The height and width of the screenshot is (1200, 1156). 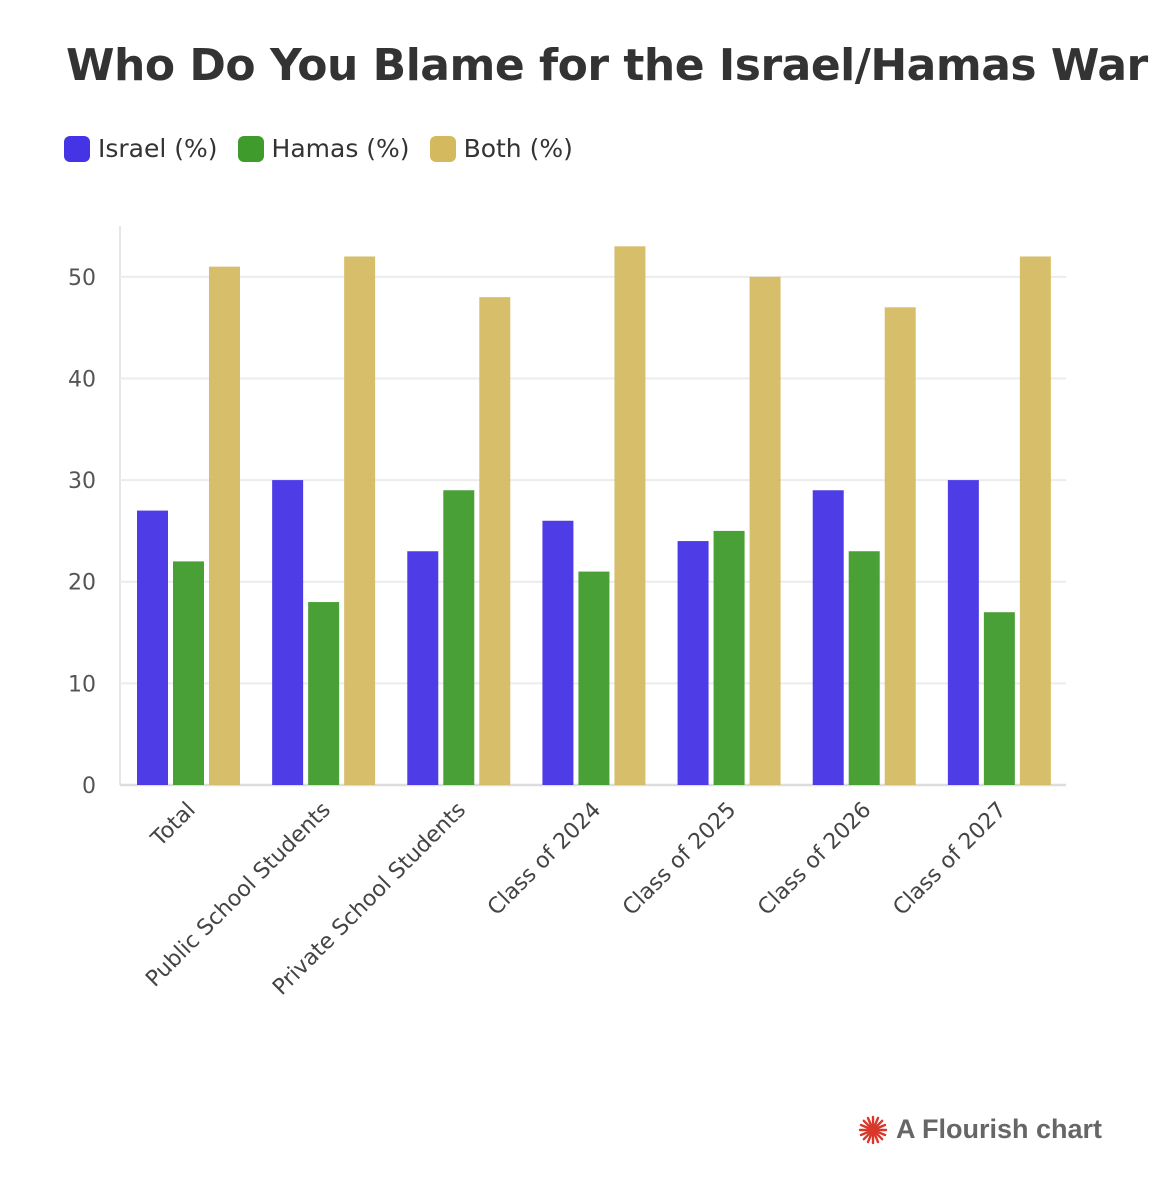 What do you see at coordinates (630, 515) in the screenshot?
I see `bar-both-class-of-2024` at bounding box center [630, 515].